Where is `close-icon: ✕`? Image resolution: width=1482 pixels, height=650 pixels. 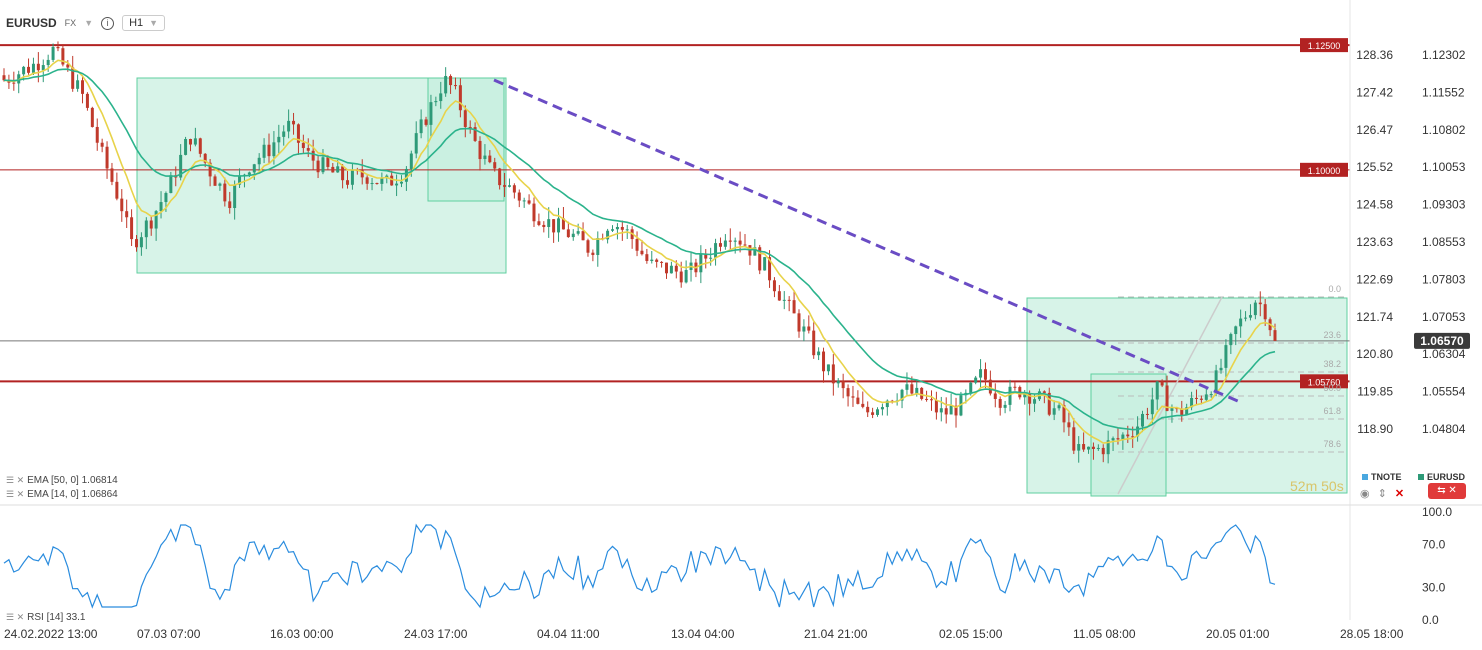 close-icon: ✕ is located at coordinates (1399, 494).